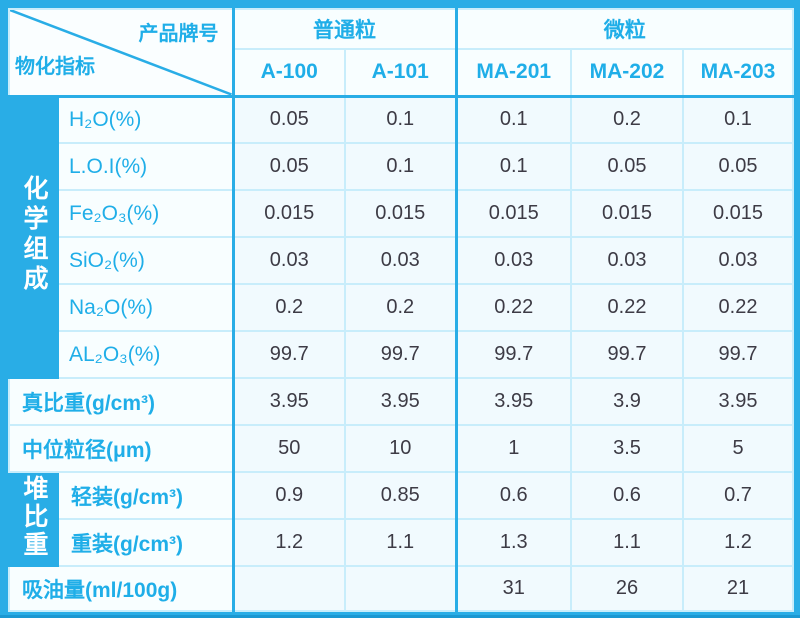 The width and height of the screenshot is (800, 618). Describe the element at coordinates (145, 260) in the screenshot. I see `row-label-sio2: SiO₂(%)` at that location.